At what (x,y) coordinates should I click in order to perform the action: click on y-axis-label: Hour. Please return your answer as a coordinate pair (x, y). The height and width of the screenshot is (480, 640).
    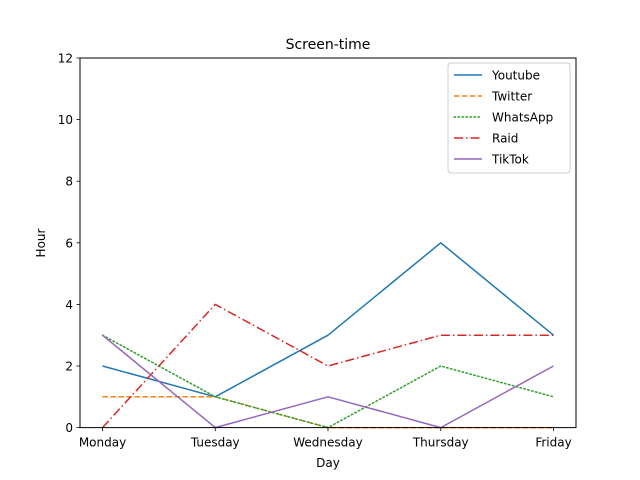
    Looking at the image, I should click on (41, 242).